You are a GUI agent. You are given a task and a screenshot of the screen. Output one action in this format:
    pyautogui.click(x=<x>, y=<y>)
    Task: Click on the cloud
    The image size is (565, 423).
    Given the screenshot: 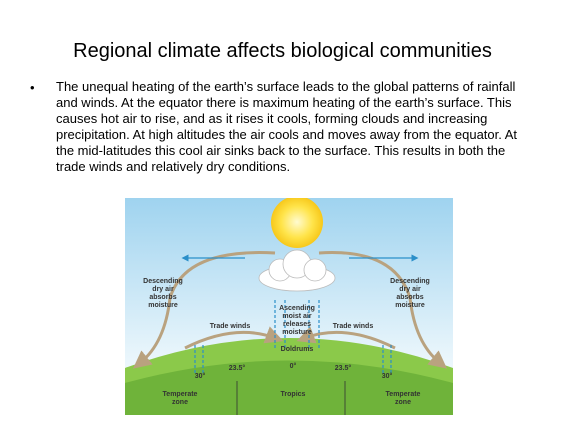 What is the action you would take?
    pyautogui.click(x=297, y=270)
    